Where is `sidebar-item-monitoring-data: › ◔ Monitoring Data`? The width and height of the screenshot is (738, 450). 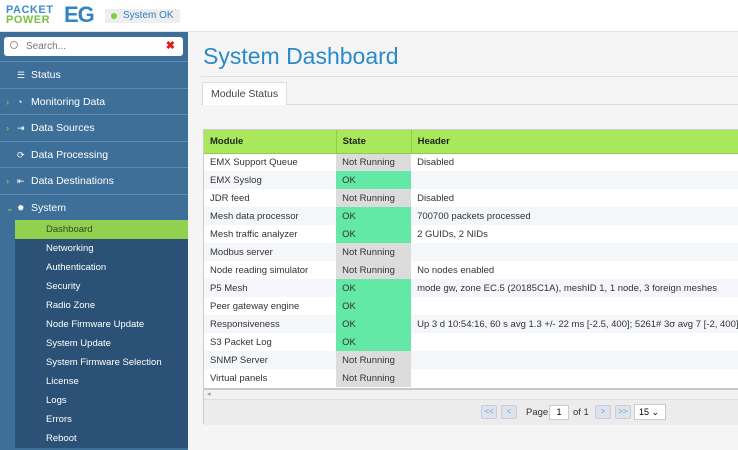
sidebar-item-monitoring-data: › ◔ Monitoring Data is located at coordinates (94, 101).